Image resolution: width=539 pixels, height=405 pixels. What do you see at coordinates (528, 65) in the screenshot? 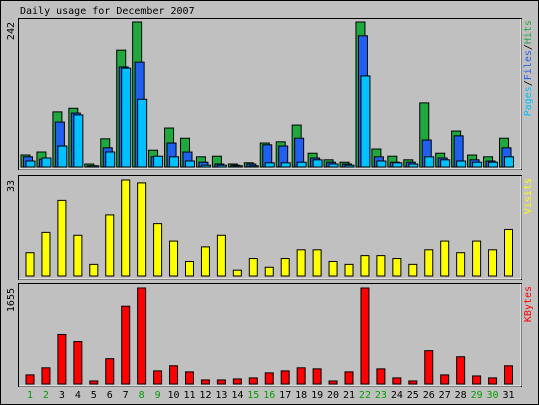
I see `legend-entry: Files` at bounding box center [528, 65].